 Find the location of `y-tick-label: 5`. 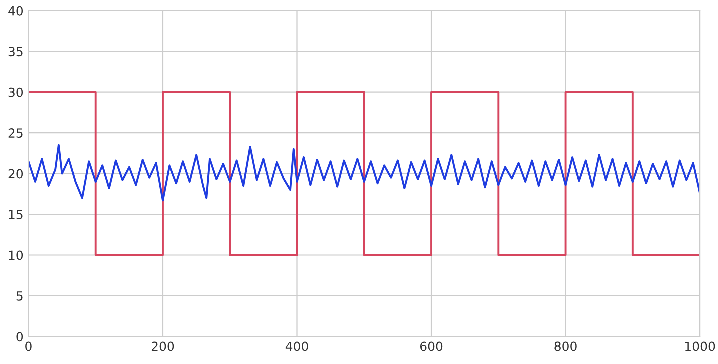

y-tick-label: 5 is located at coordinates (19, 296).